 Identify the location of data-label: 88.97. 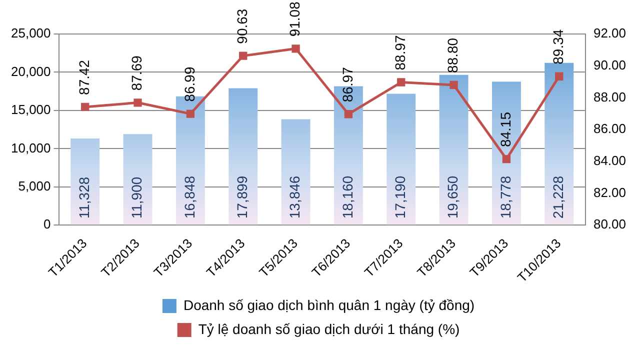
(400, 52).